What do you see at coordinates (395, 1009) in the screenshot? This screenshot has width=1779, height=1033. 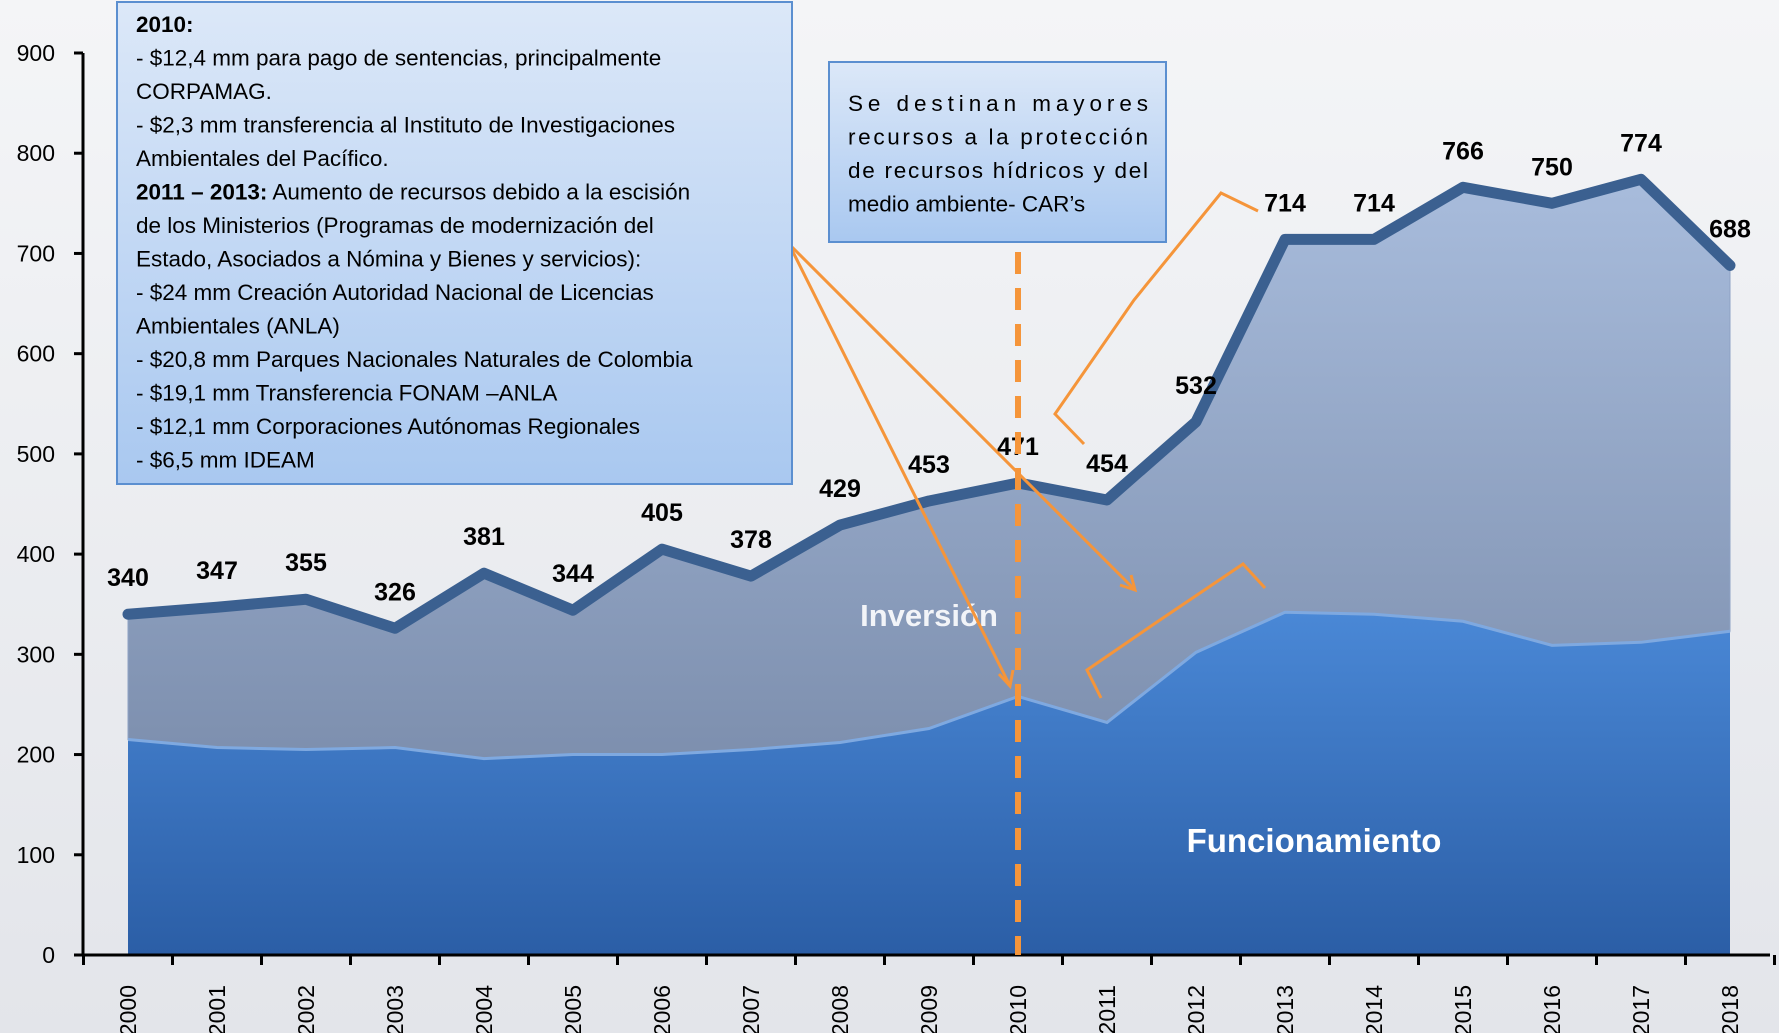 I see `x-tick-label: 2003` at bounding box center [395, 1009].